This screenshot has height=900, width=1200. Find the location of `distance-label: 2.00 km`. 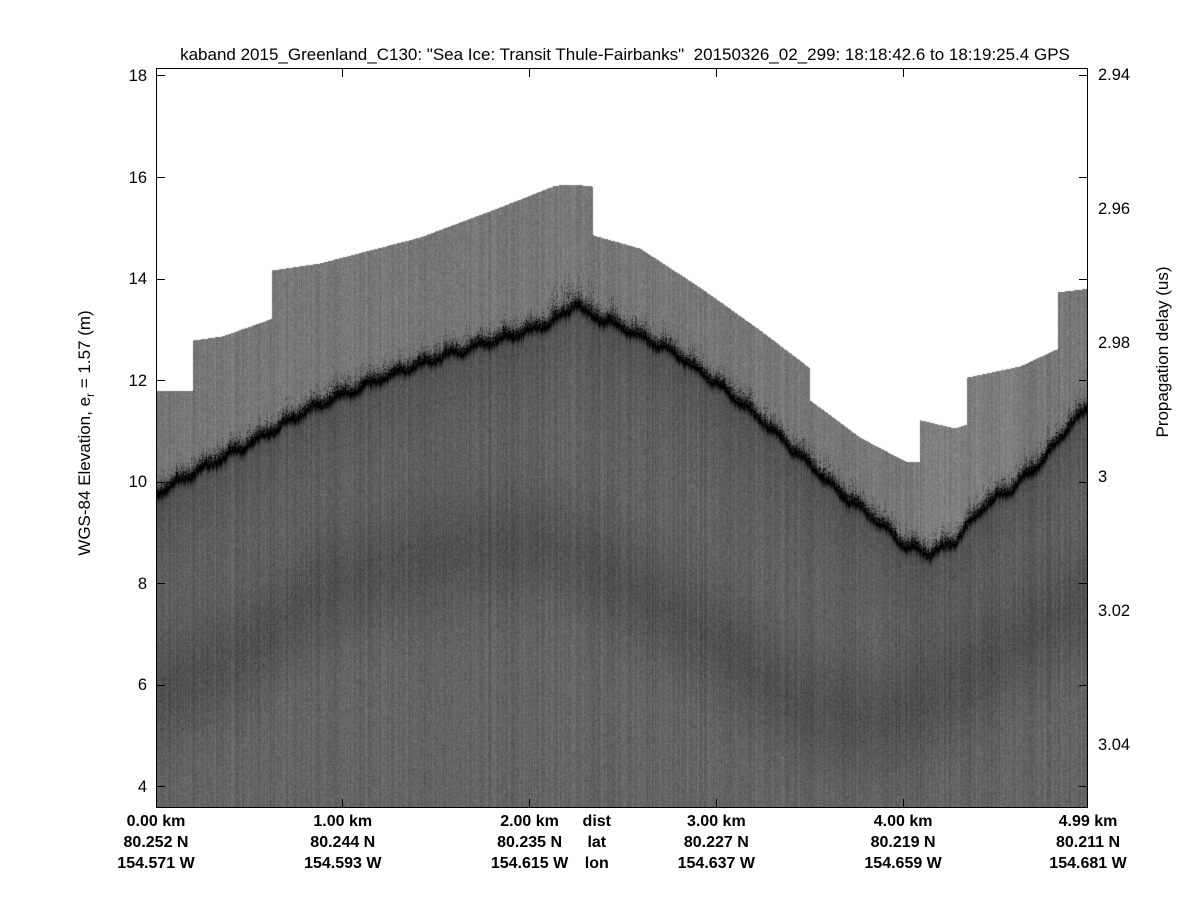

distance-label: 2.00 km is located at coordinates (529, 821).